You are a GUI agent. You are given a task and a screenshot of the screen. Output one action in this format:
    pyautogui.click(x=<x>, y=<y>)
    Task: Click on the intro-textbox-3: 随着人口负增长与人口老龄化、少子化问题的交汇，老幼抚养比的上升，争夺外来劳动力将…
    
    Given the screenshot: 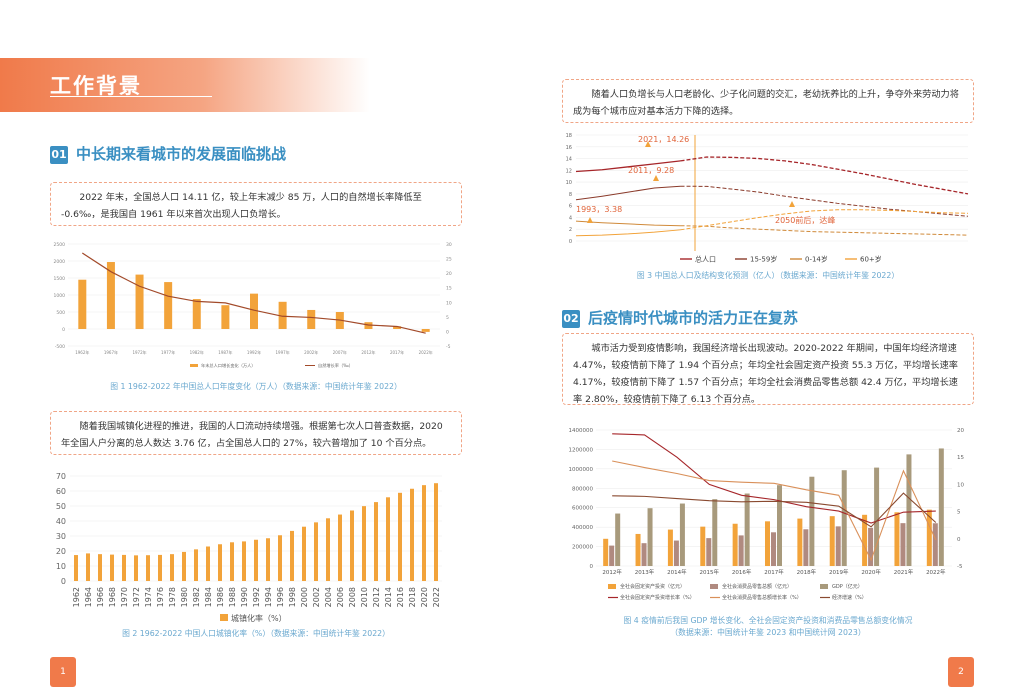 What is the action you would take?
    pyautogui.click(x=768, y=101)
    